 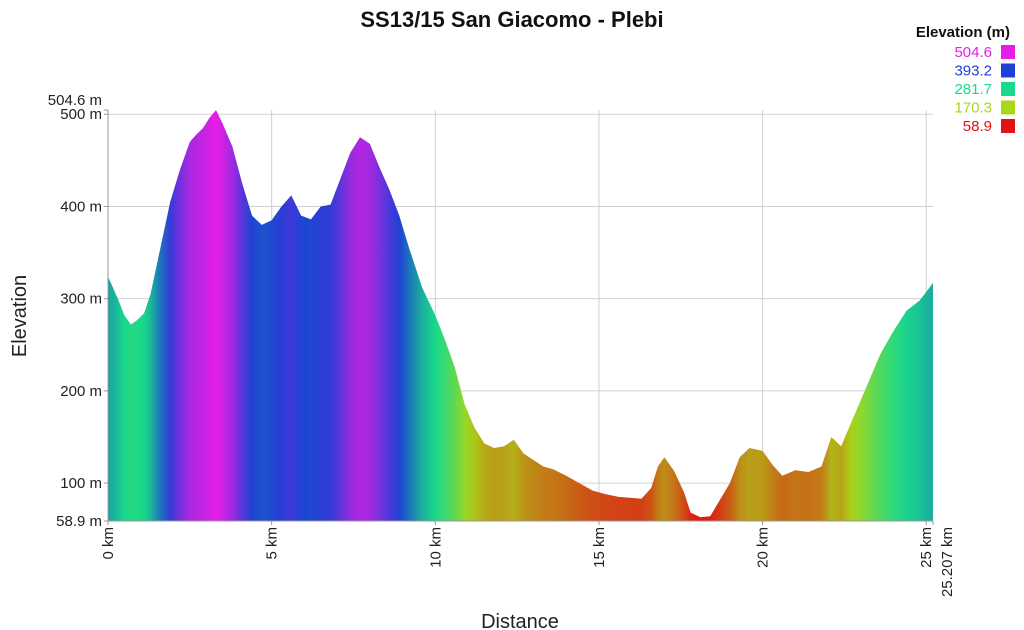 What do you see at coordinates (75, 100) in the screenshot?
I see `y-tick-label: 504.6 m` at bounding box center [75, 100].